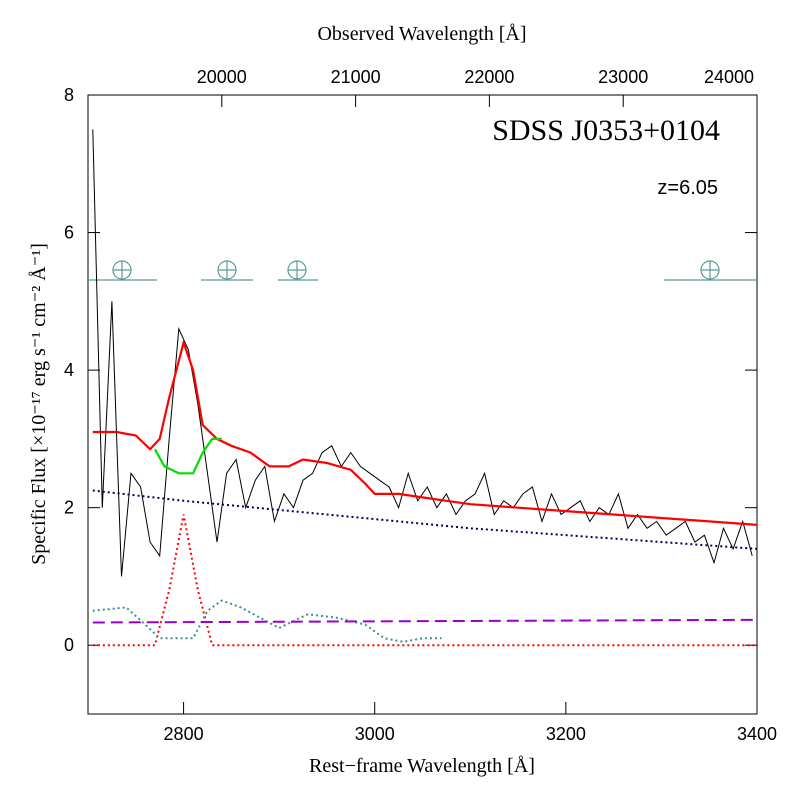 This screenshot has height=800, width=800. I want to click on y-tick-label: 8, so click(69, 95).